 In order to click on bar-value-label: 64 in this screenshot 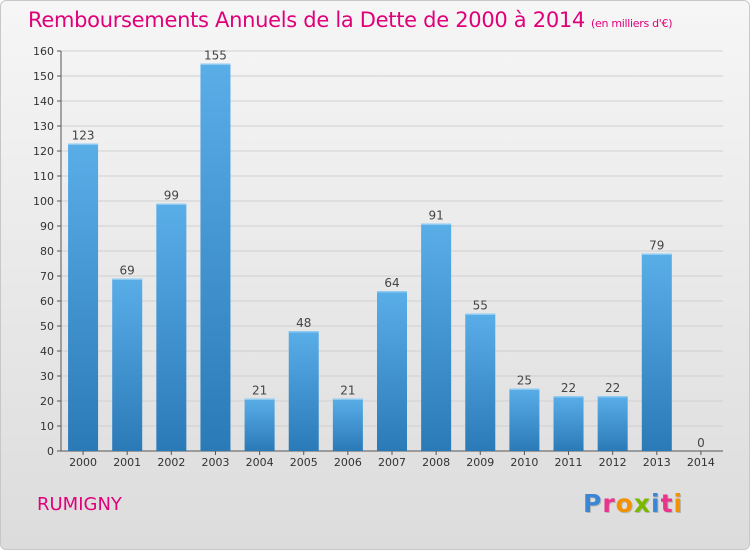, I will do `click(391, 283)`.